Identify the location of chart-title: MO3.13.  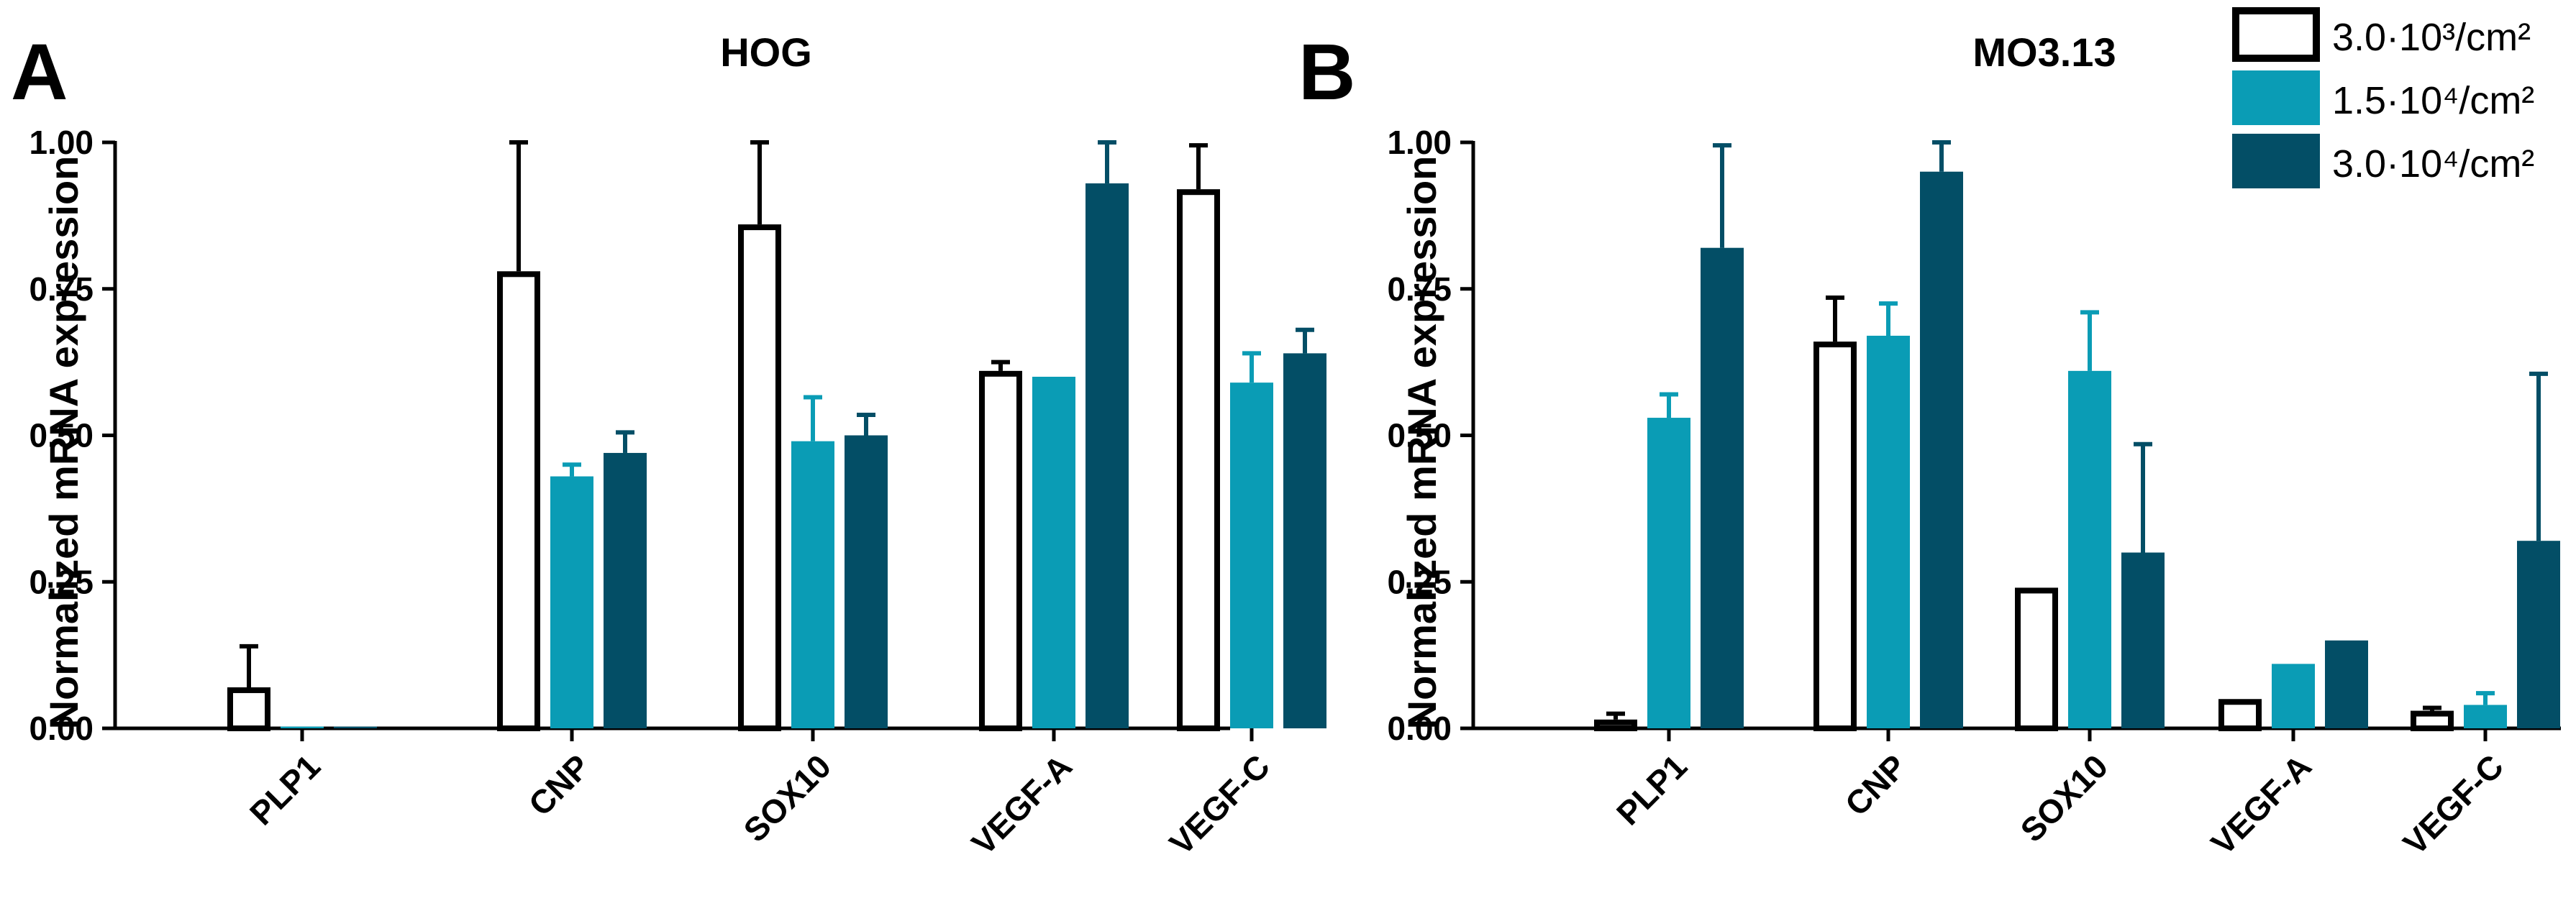
(2044, 52).